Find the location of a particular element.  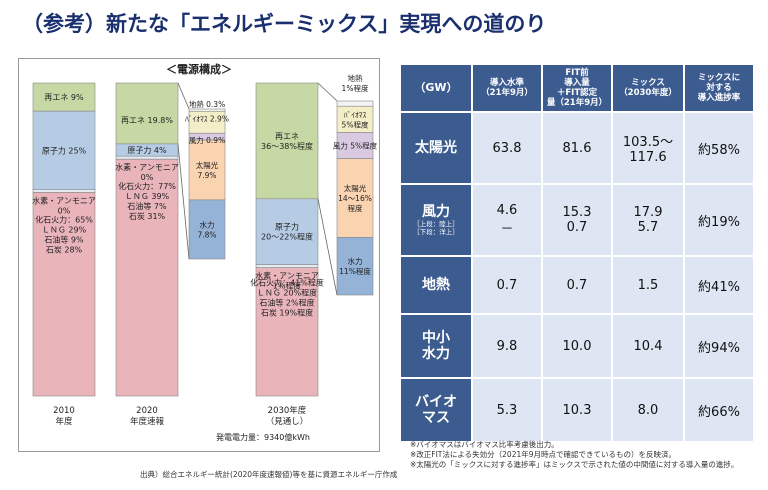

segment-label: 原子力 20～22%程度 is located at coordinates (287, 232).